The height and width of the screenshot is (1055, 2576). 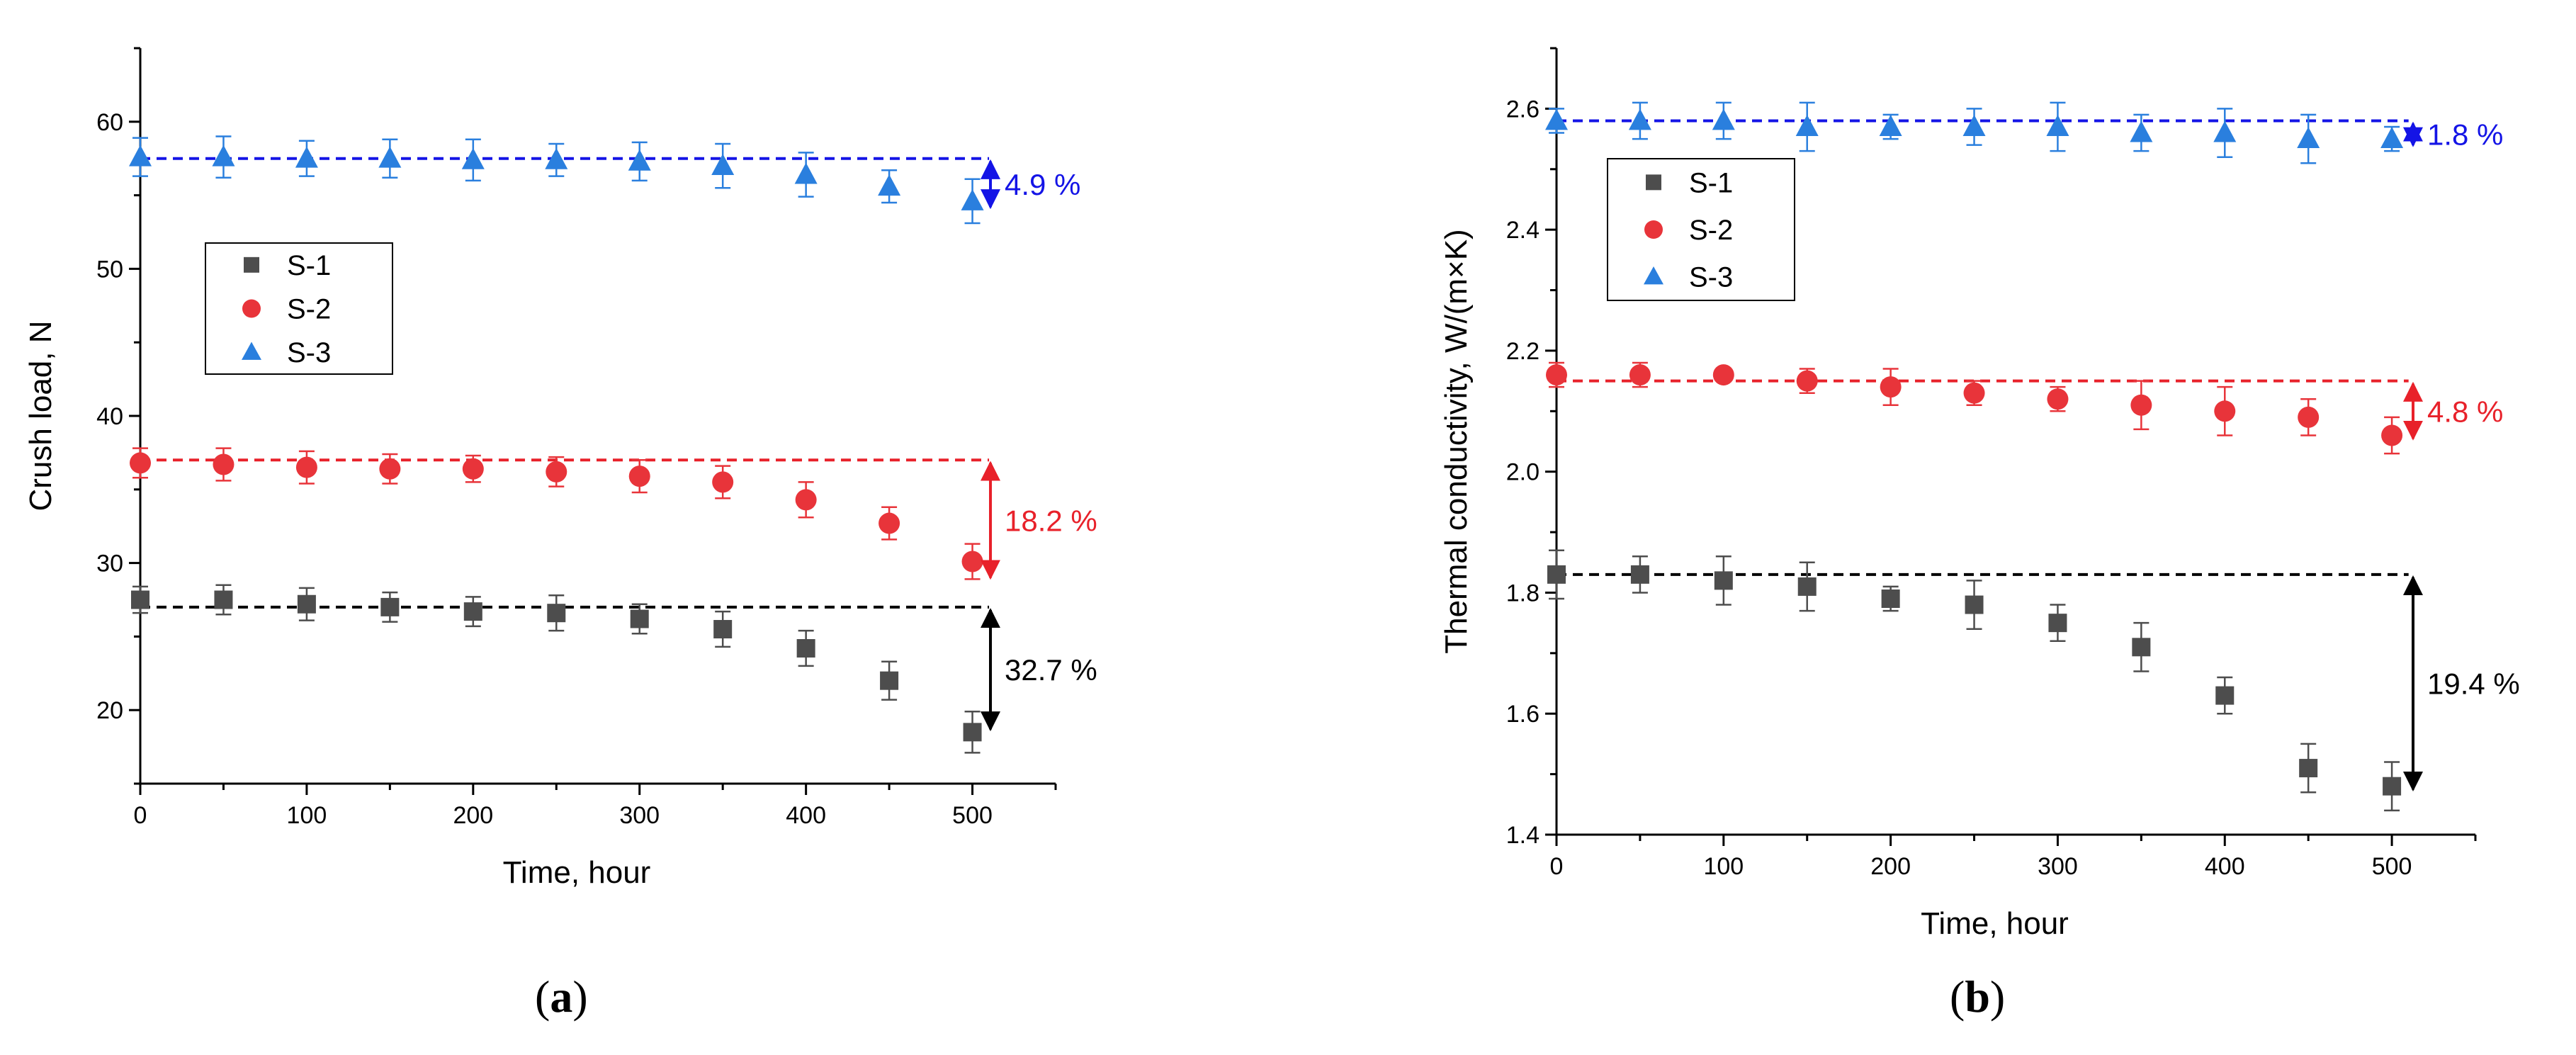 I want to click on chart-b-y-tick-label: 2.2, so click(x=1523, y=351).